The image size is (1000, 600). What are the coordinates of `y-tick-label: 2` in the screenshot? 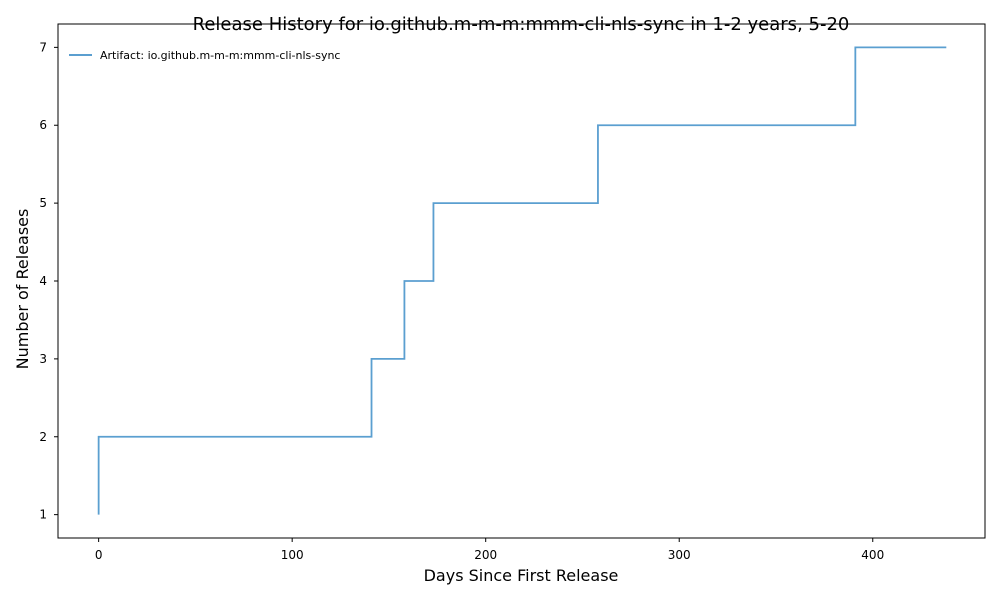 It's located at (43, 437).